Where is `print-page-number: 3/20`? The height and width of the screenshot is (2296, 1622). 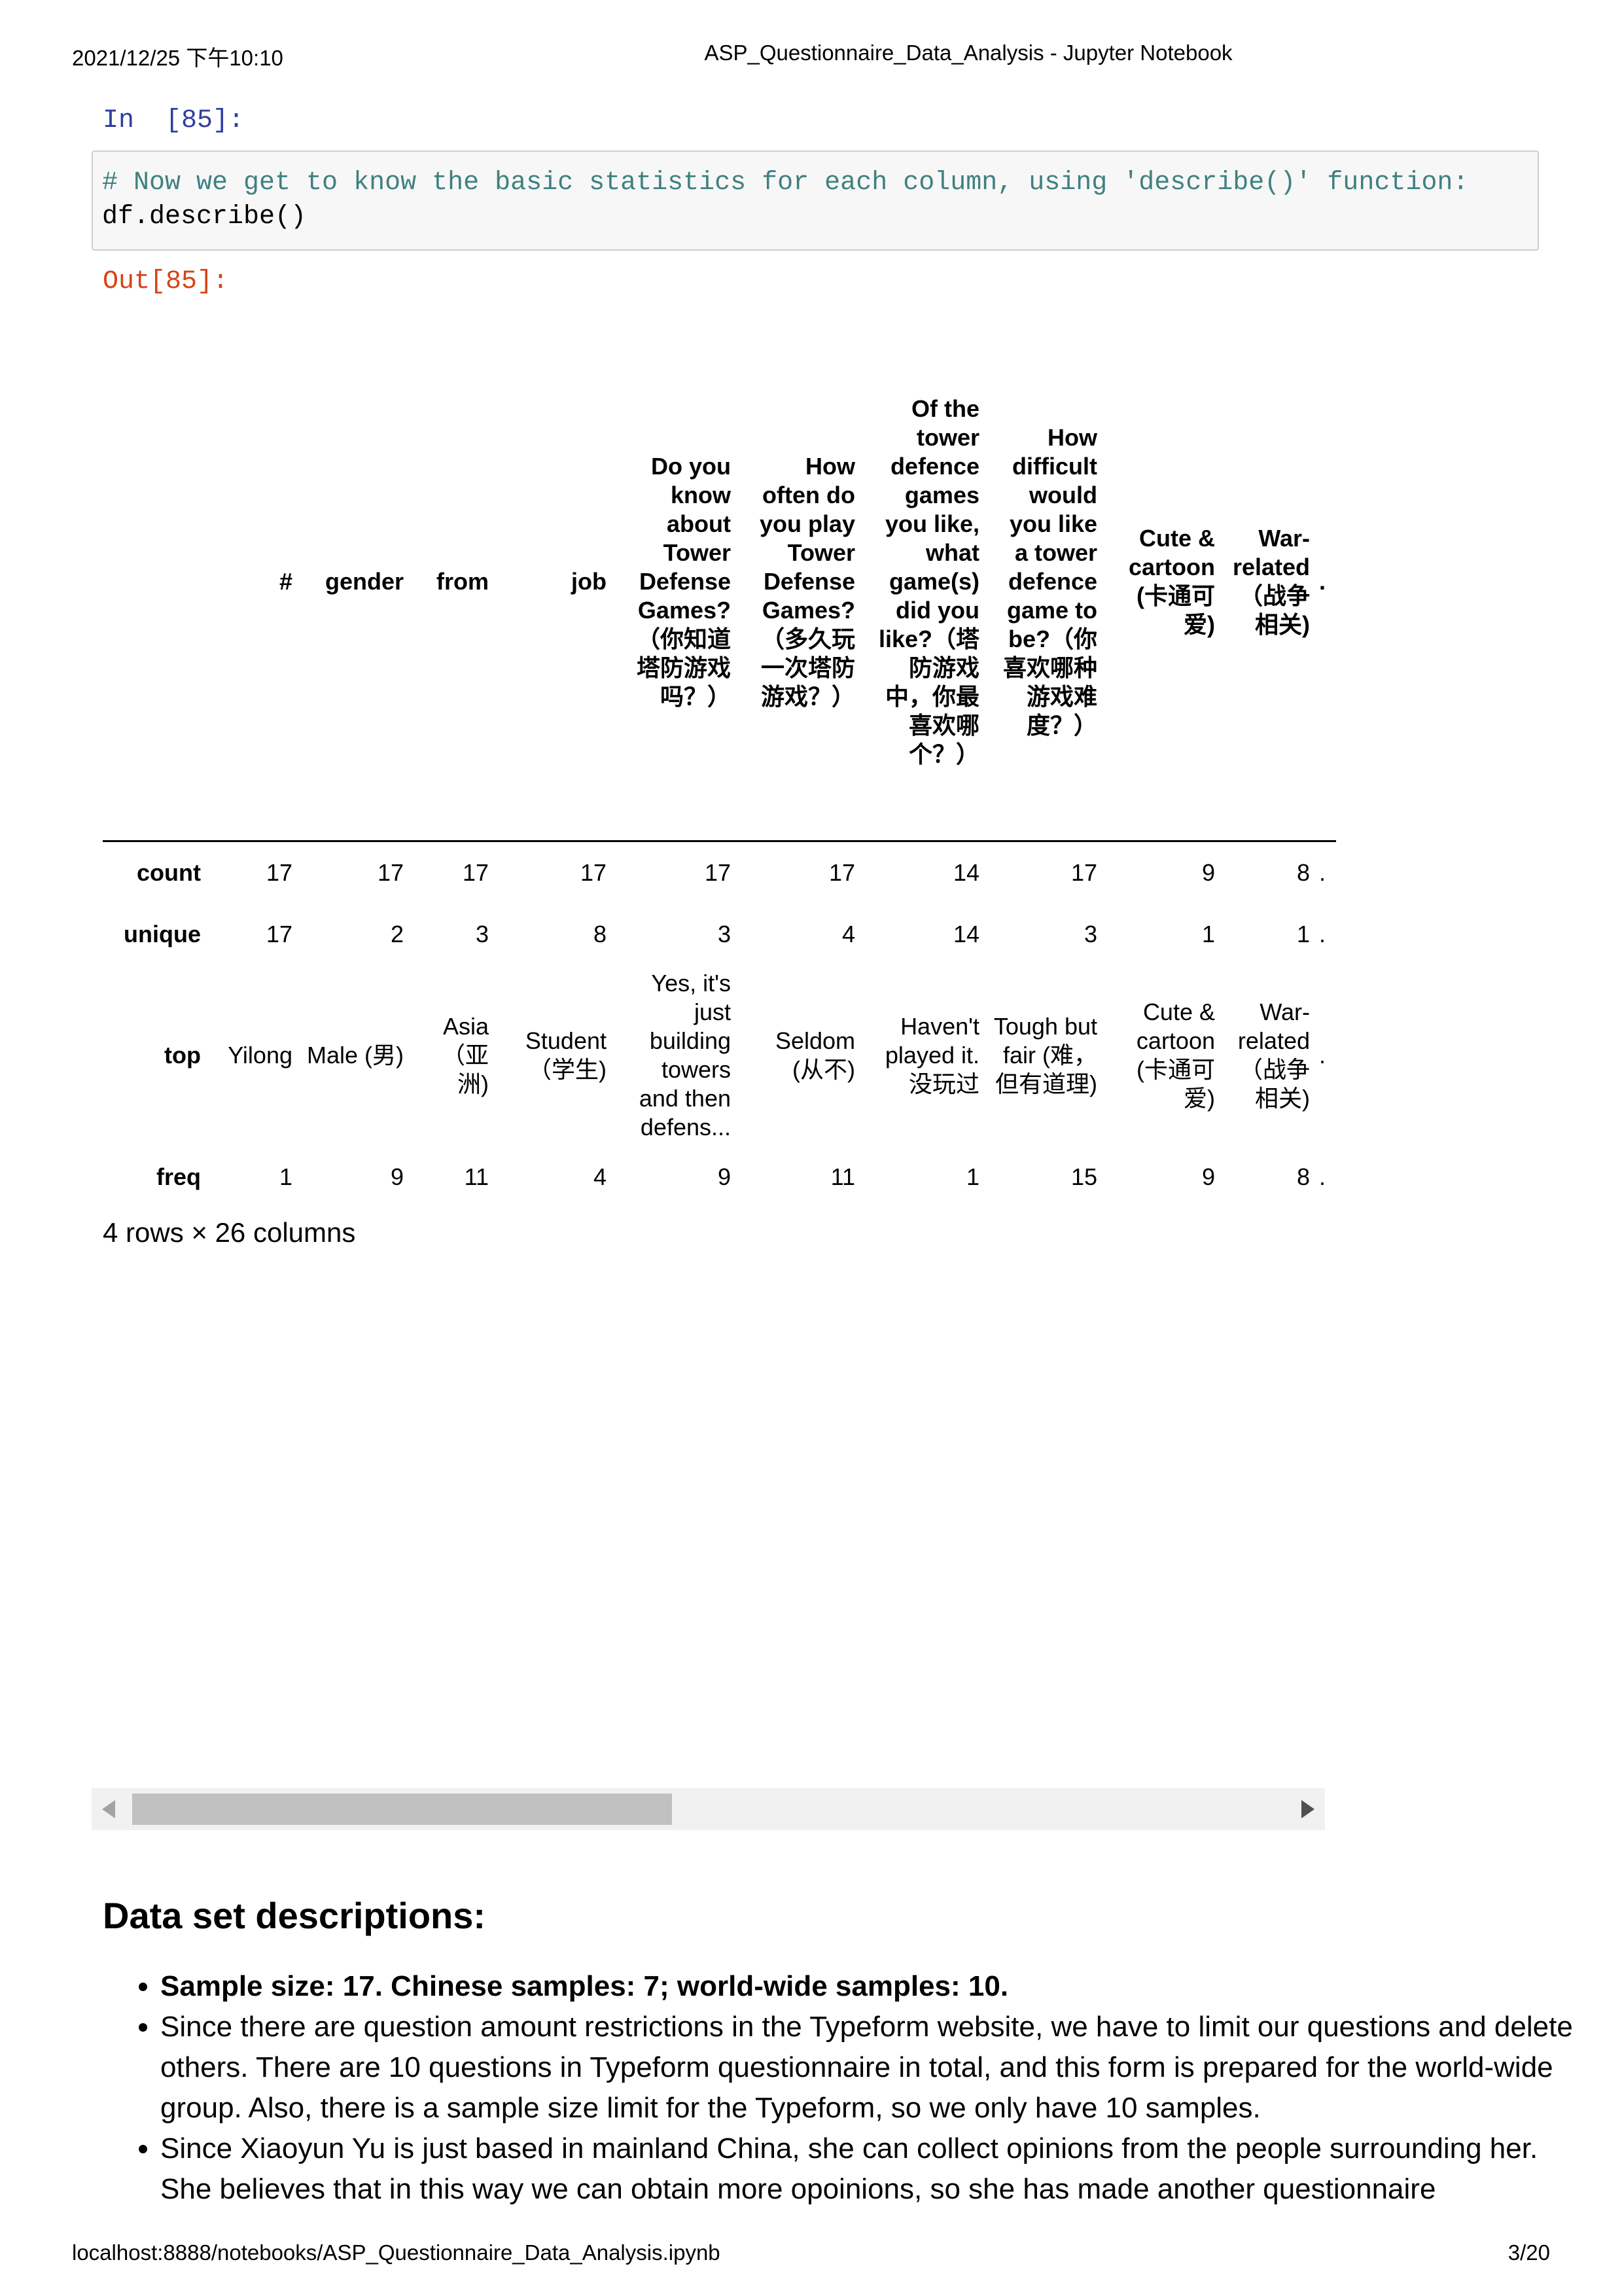
print-page-number: 3/20 is located at coordinates (1528, 2252).